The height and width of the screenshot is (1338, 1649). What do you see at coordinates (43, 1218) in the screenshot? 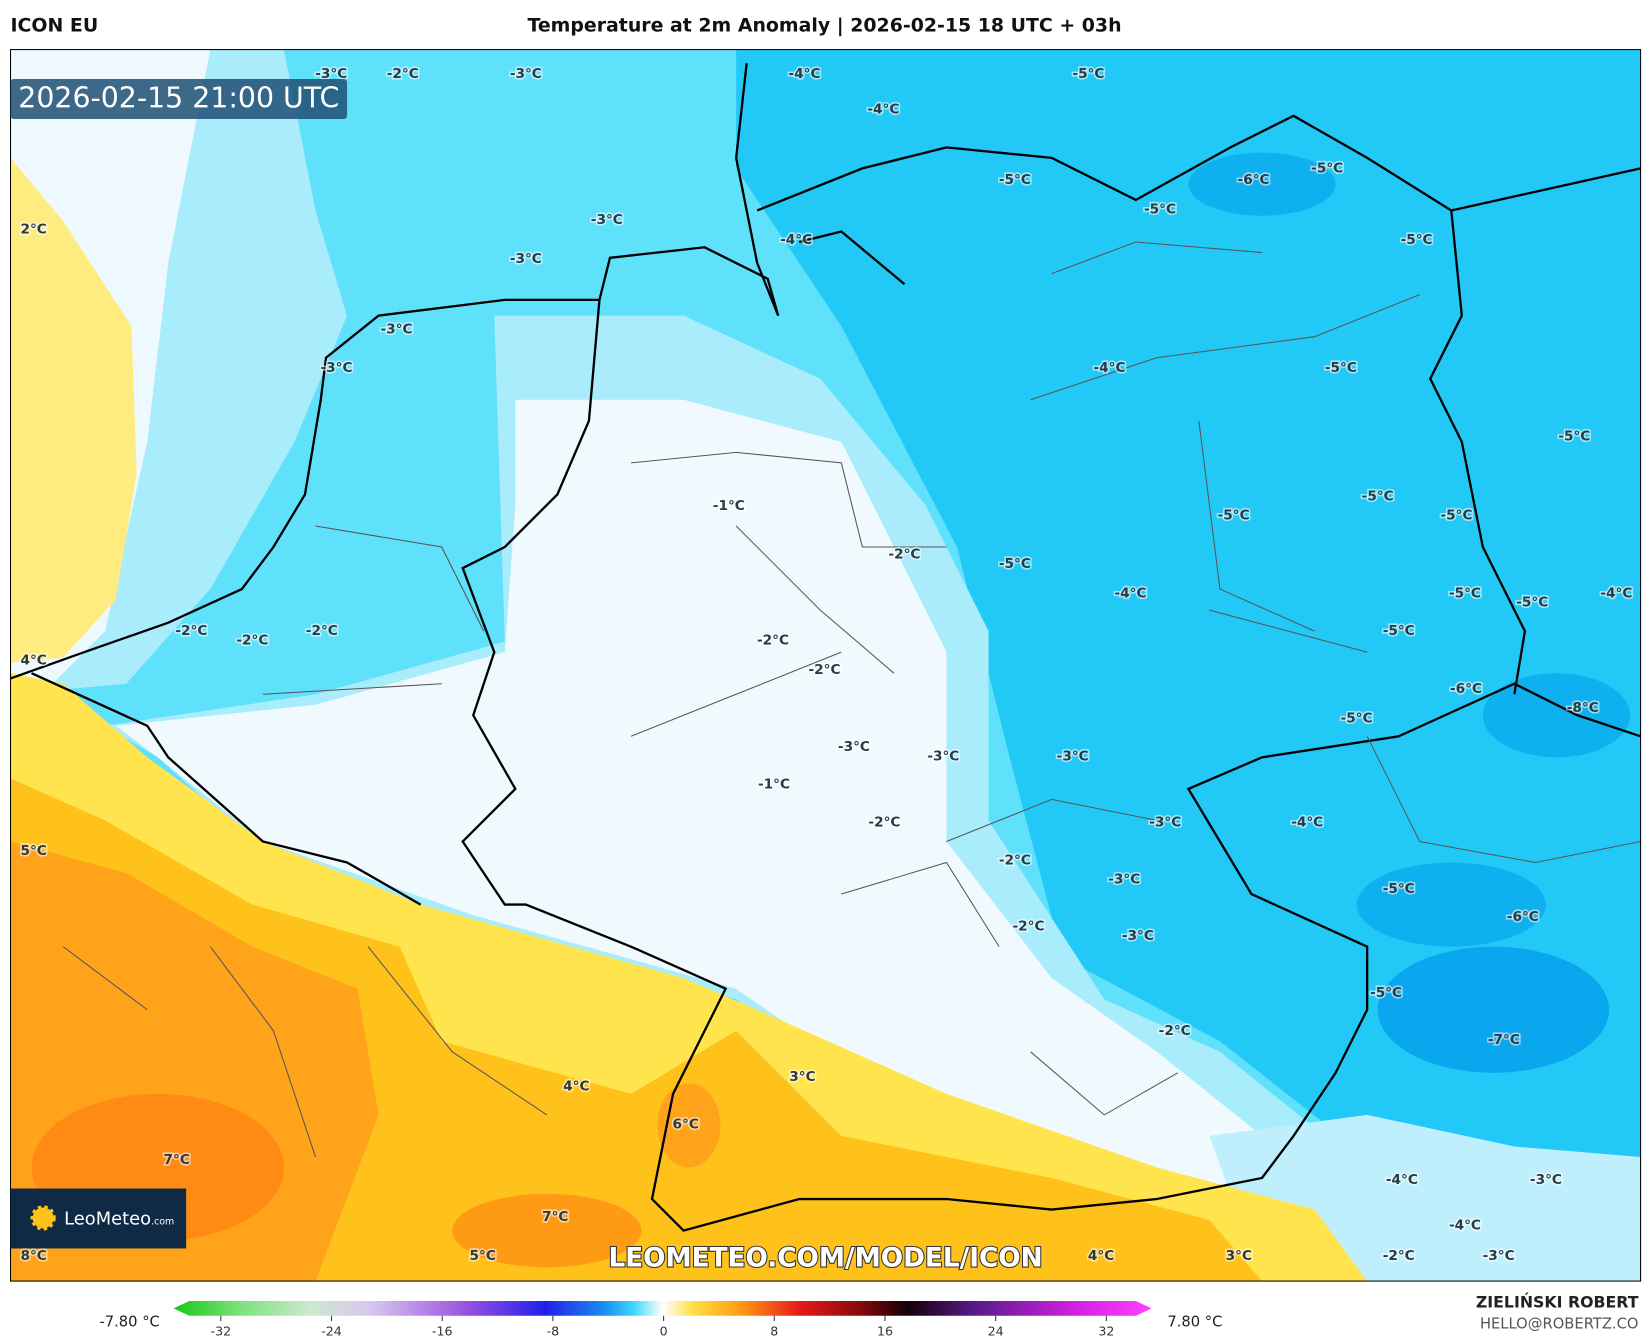
I see `logo-icon` at bounding box center [43, 1218].